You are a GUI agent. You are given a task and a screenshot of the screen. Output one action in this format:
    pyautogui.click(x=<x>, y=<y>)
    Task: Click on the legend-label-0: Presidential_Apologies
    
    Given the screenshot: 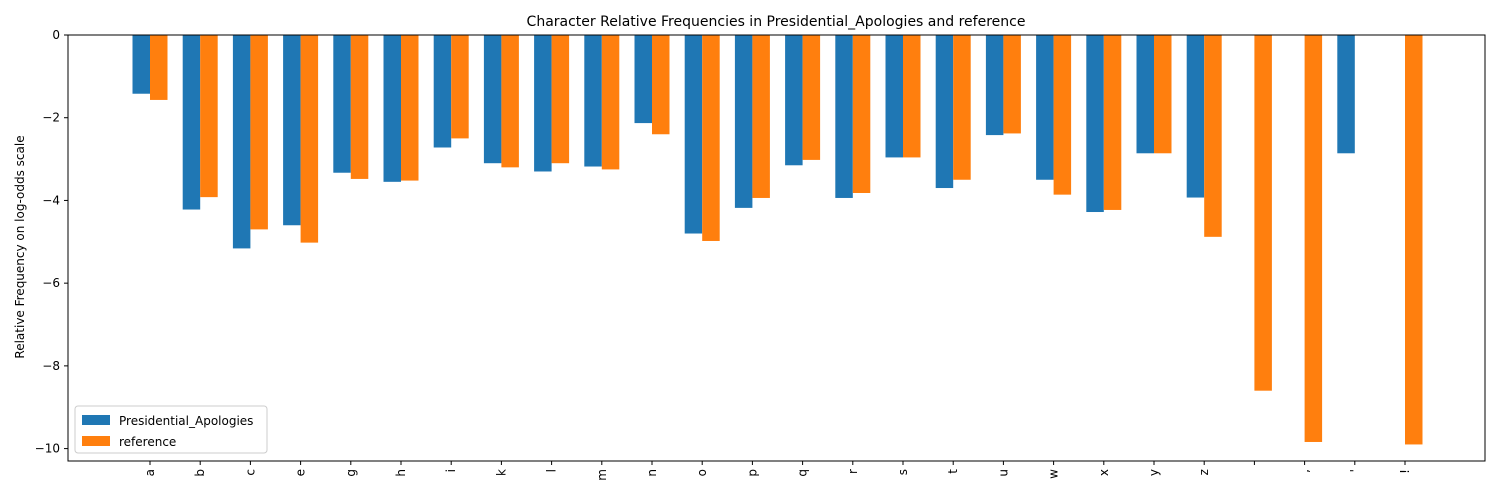 What is the action you would take?
    pyautogui.click(x=186, y=421)
    